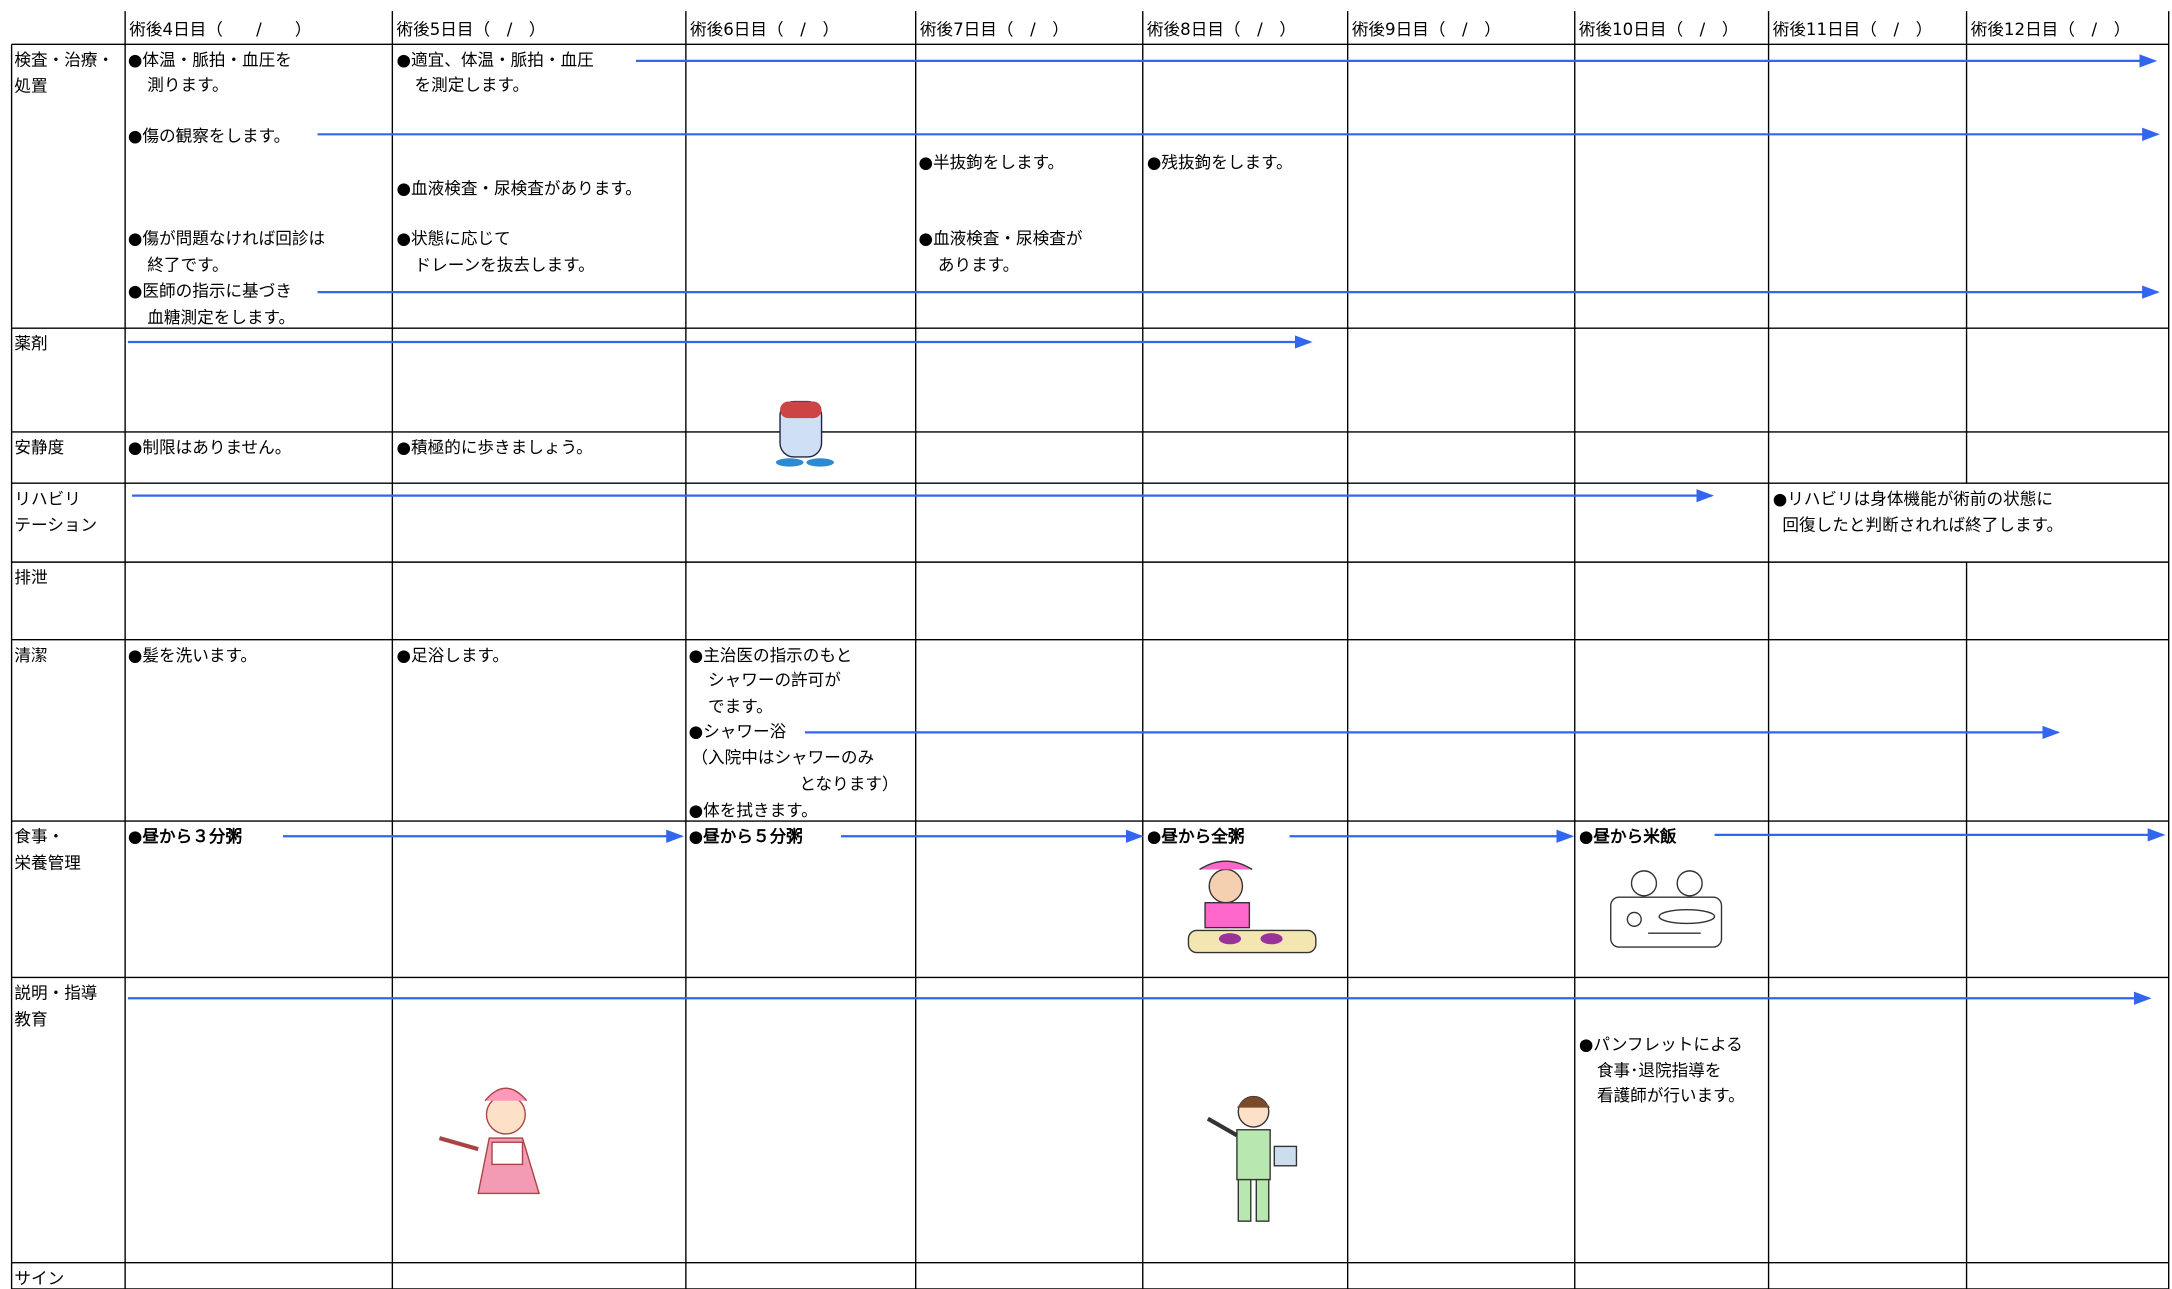 Image resolution: width=2172 pixels, height=1289 pixels. Describe the element at coordinates (39, 1278) in the screenshot. I see `row-label: サイン` at that location.